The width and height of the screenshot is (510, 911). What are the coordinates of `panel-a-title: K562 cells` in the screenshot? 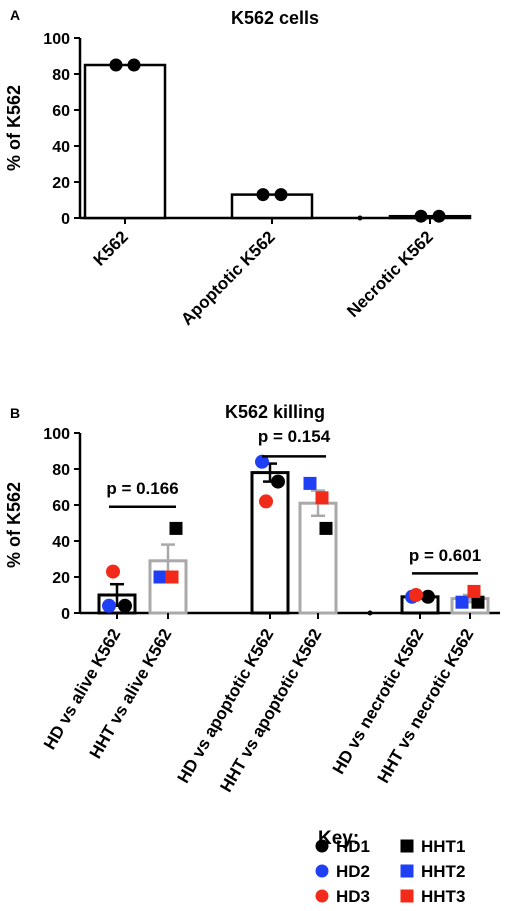 It's located at (275, 18).